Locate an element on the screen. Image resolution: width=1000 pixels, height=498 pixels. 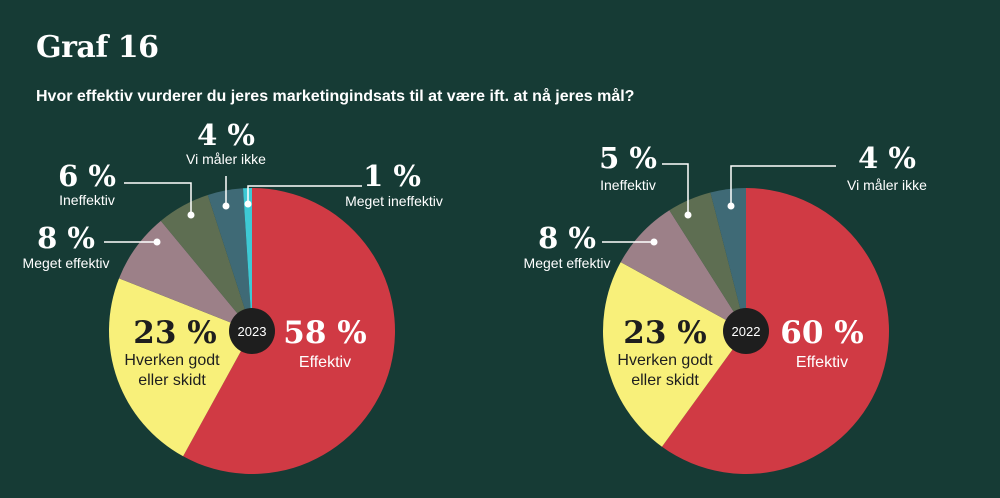
leader-line-ineffektiv-2022 is located at coordinates (675, 189).